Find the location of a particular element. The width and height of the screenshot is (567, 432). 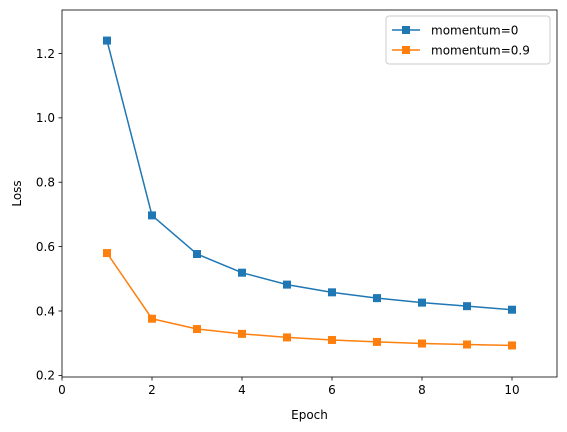

legend: momentum=0 momentum=0.9 is located at coordinates (468, 40).